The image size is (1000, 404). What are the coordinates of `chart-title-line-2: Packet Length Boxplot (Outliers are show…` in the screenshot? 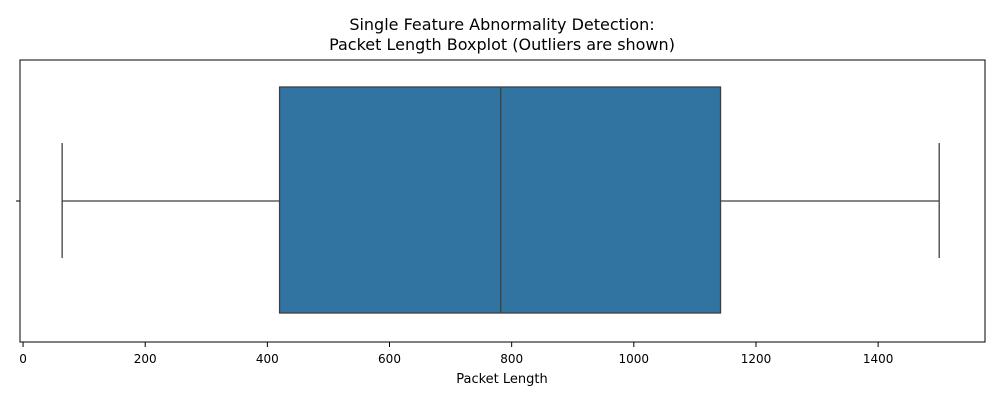 It's located at (502, 44).